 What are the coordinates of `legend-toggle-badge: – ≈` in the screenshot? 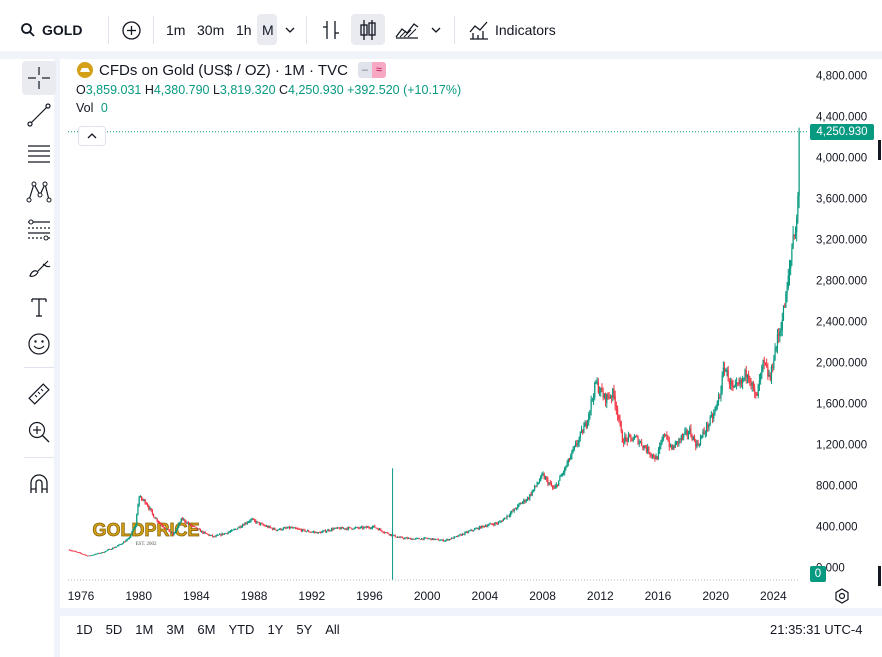 It's located at (371, 70).